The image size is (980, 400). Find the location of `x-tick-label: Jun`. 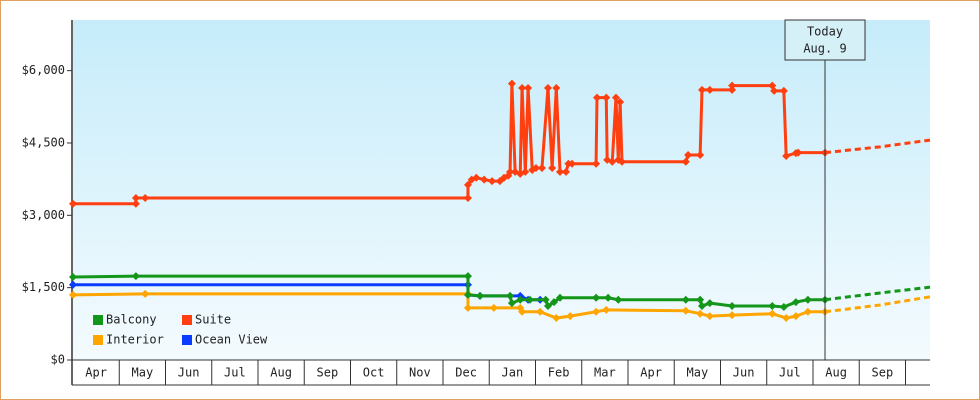

x-tick-label: Jun is located at coordinates (189, 373).